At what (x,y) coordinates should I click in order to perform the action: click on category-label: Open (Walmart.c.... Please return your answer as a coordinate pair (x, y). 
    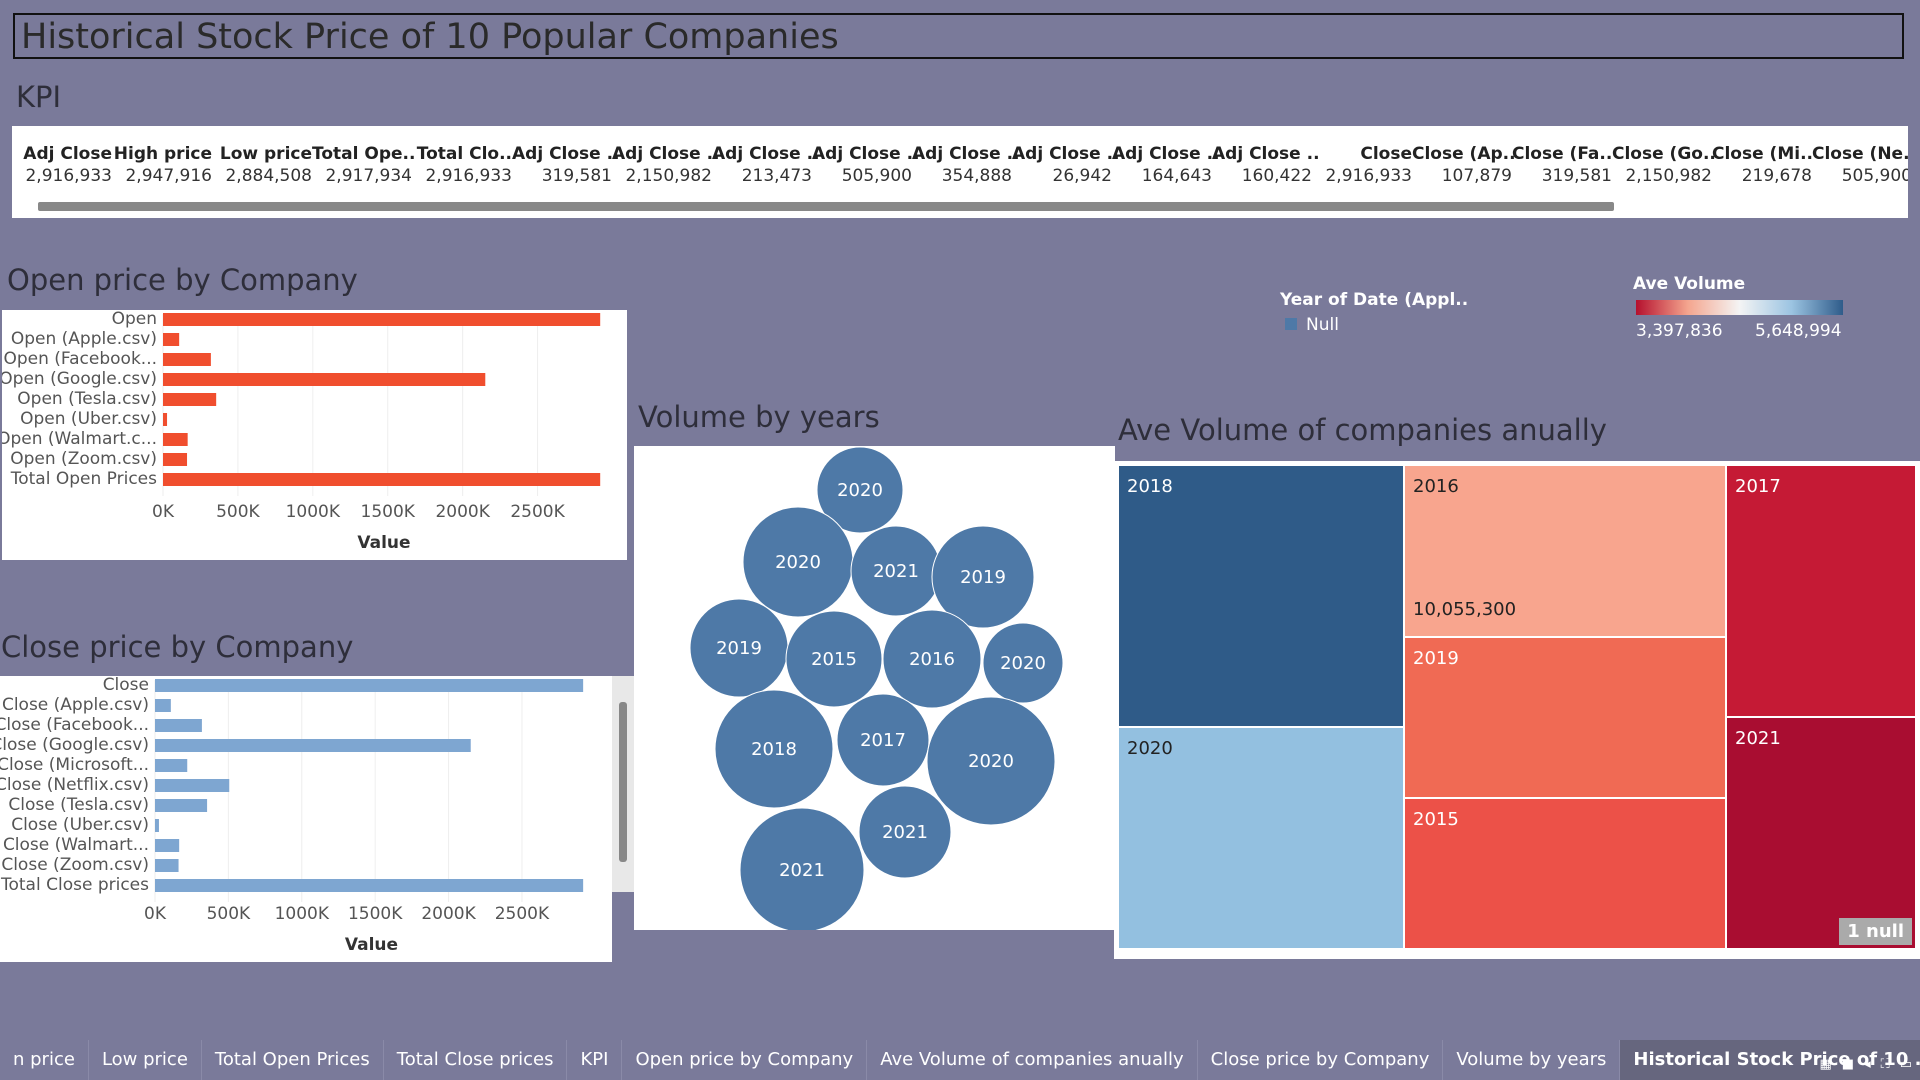
    Looking at the image, I should click on (79, 439).